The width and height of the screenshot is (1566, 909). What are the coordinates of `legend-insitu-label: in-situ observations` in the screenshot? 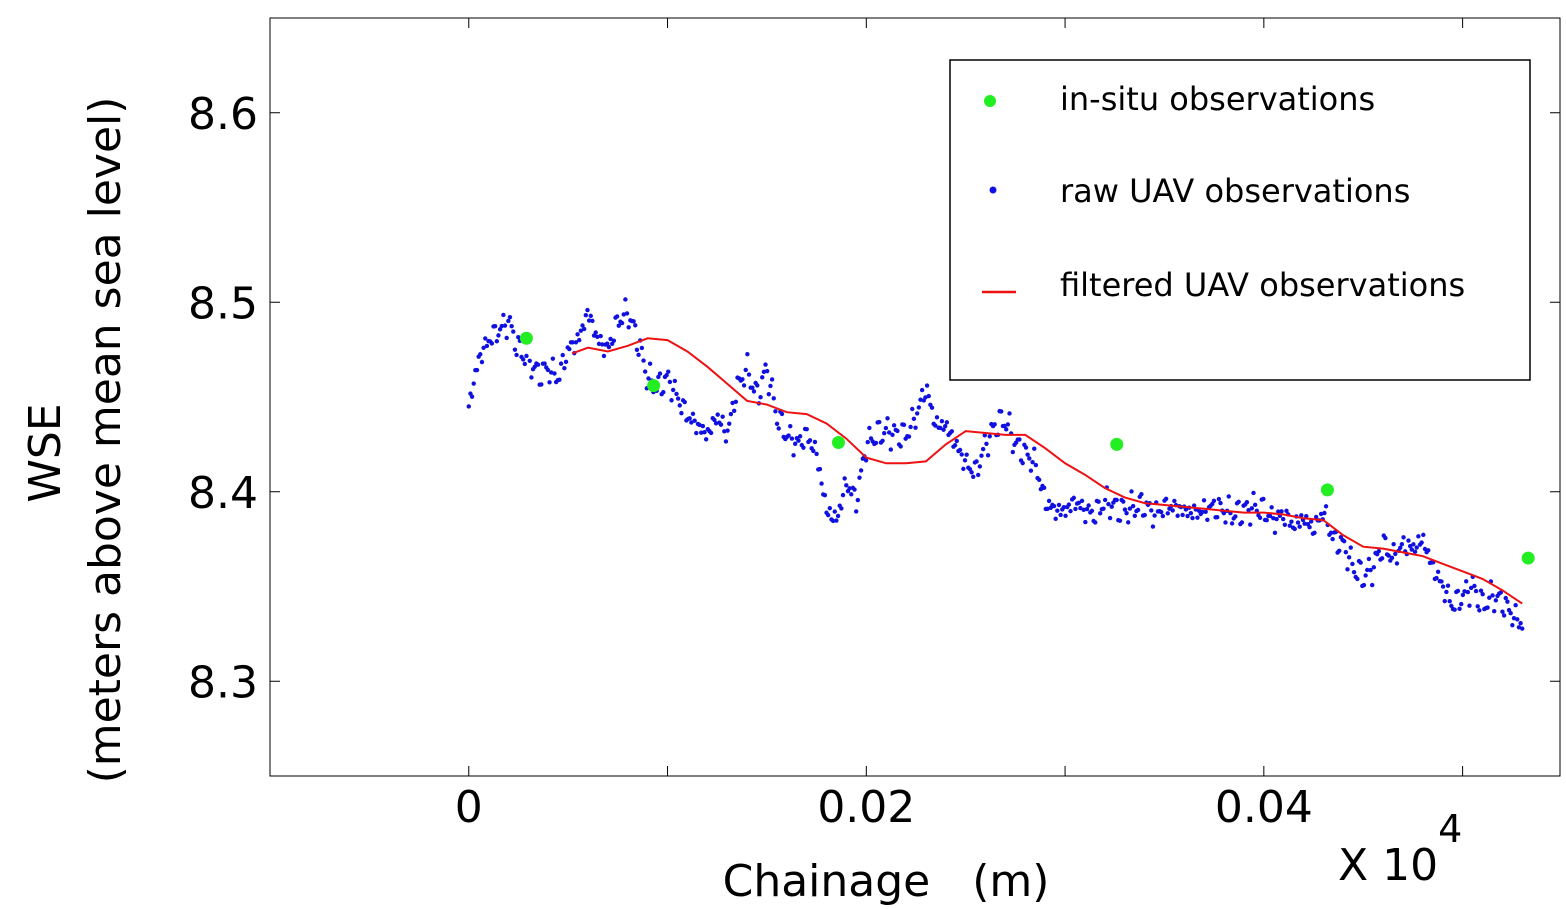 It's located at (1217, 99).